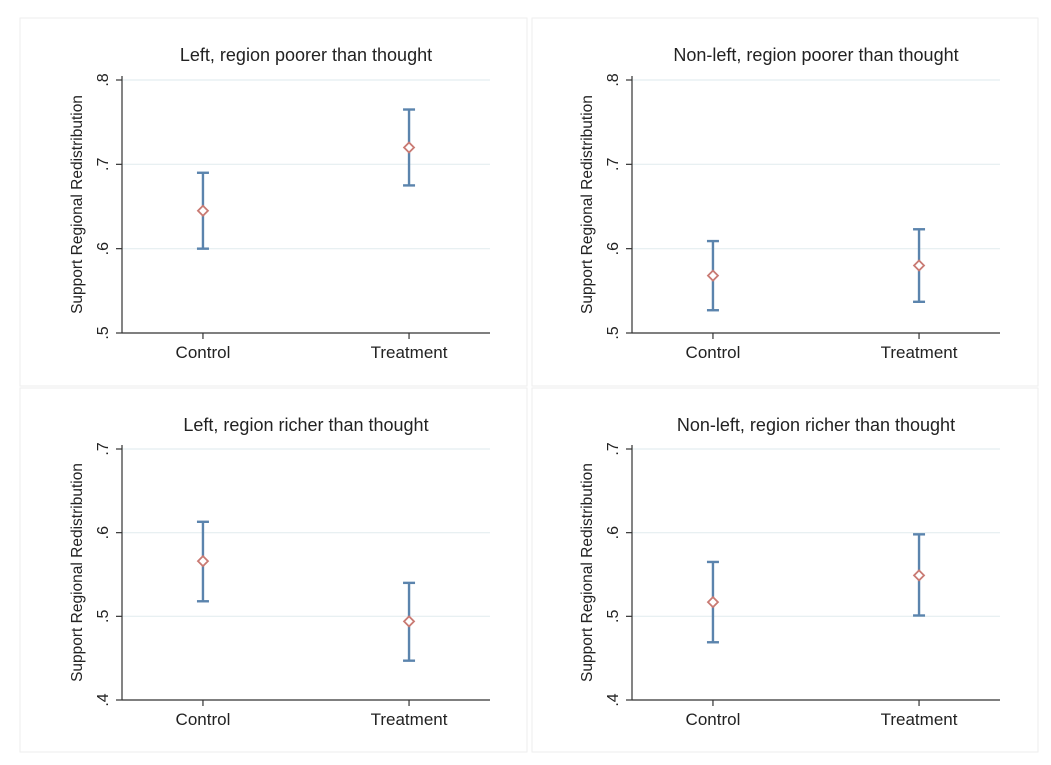 The image size is (1051, 765). Describe the element at coordinates (305, 425) in the screenshot. I see `panel-title: Left, region richer than thought` at that location.